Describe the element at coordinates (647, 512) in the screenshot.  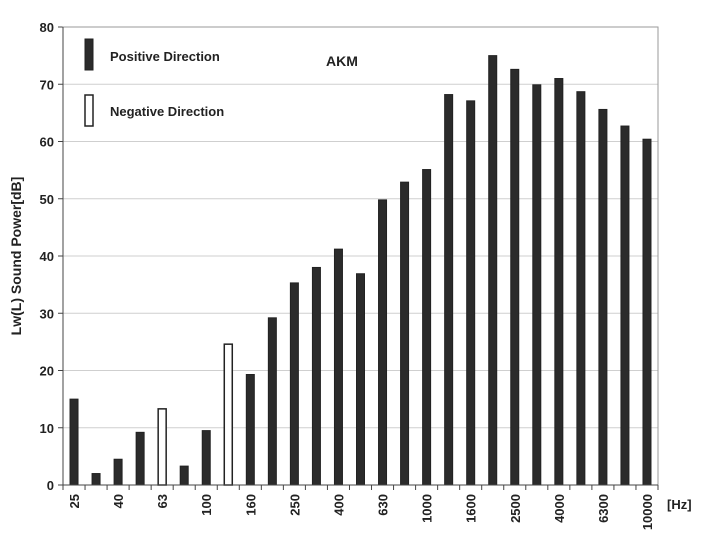
I see `x-tick-label: 10000` at that location.